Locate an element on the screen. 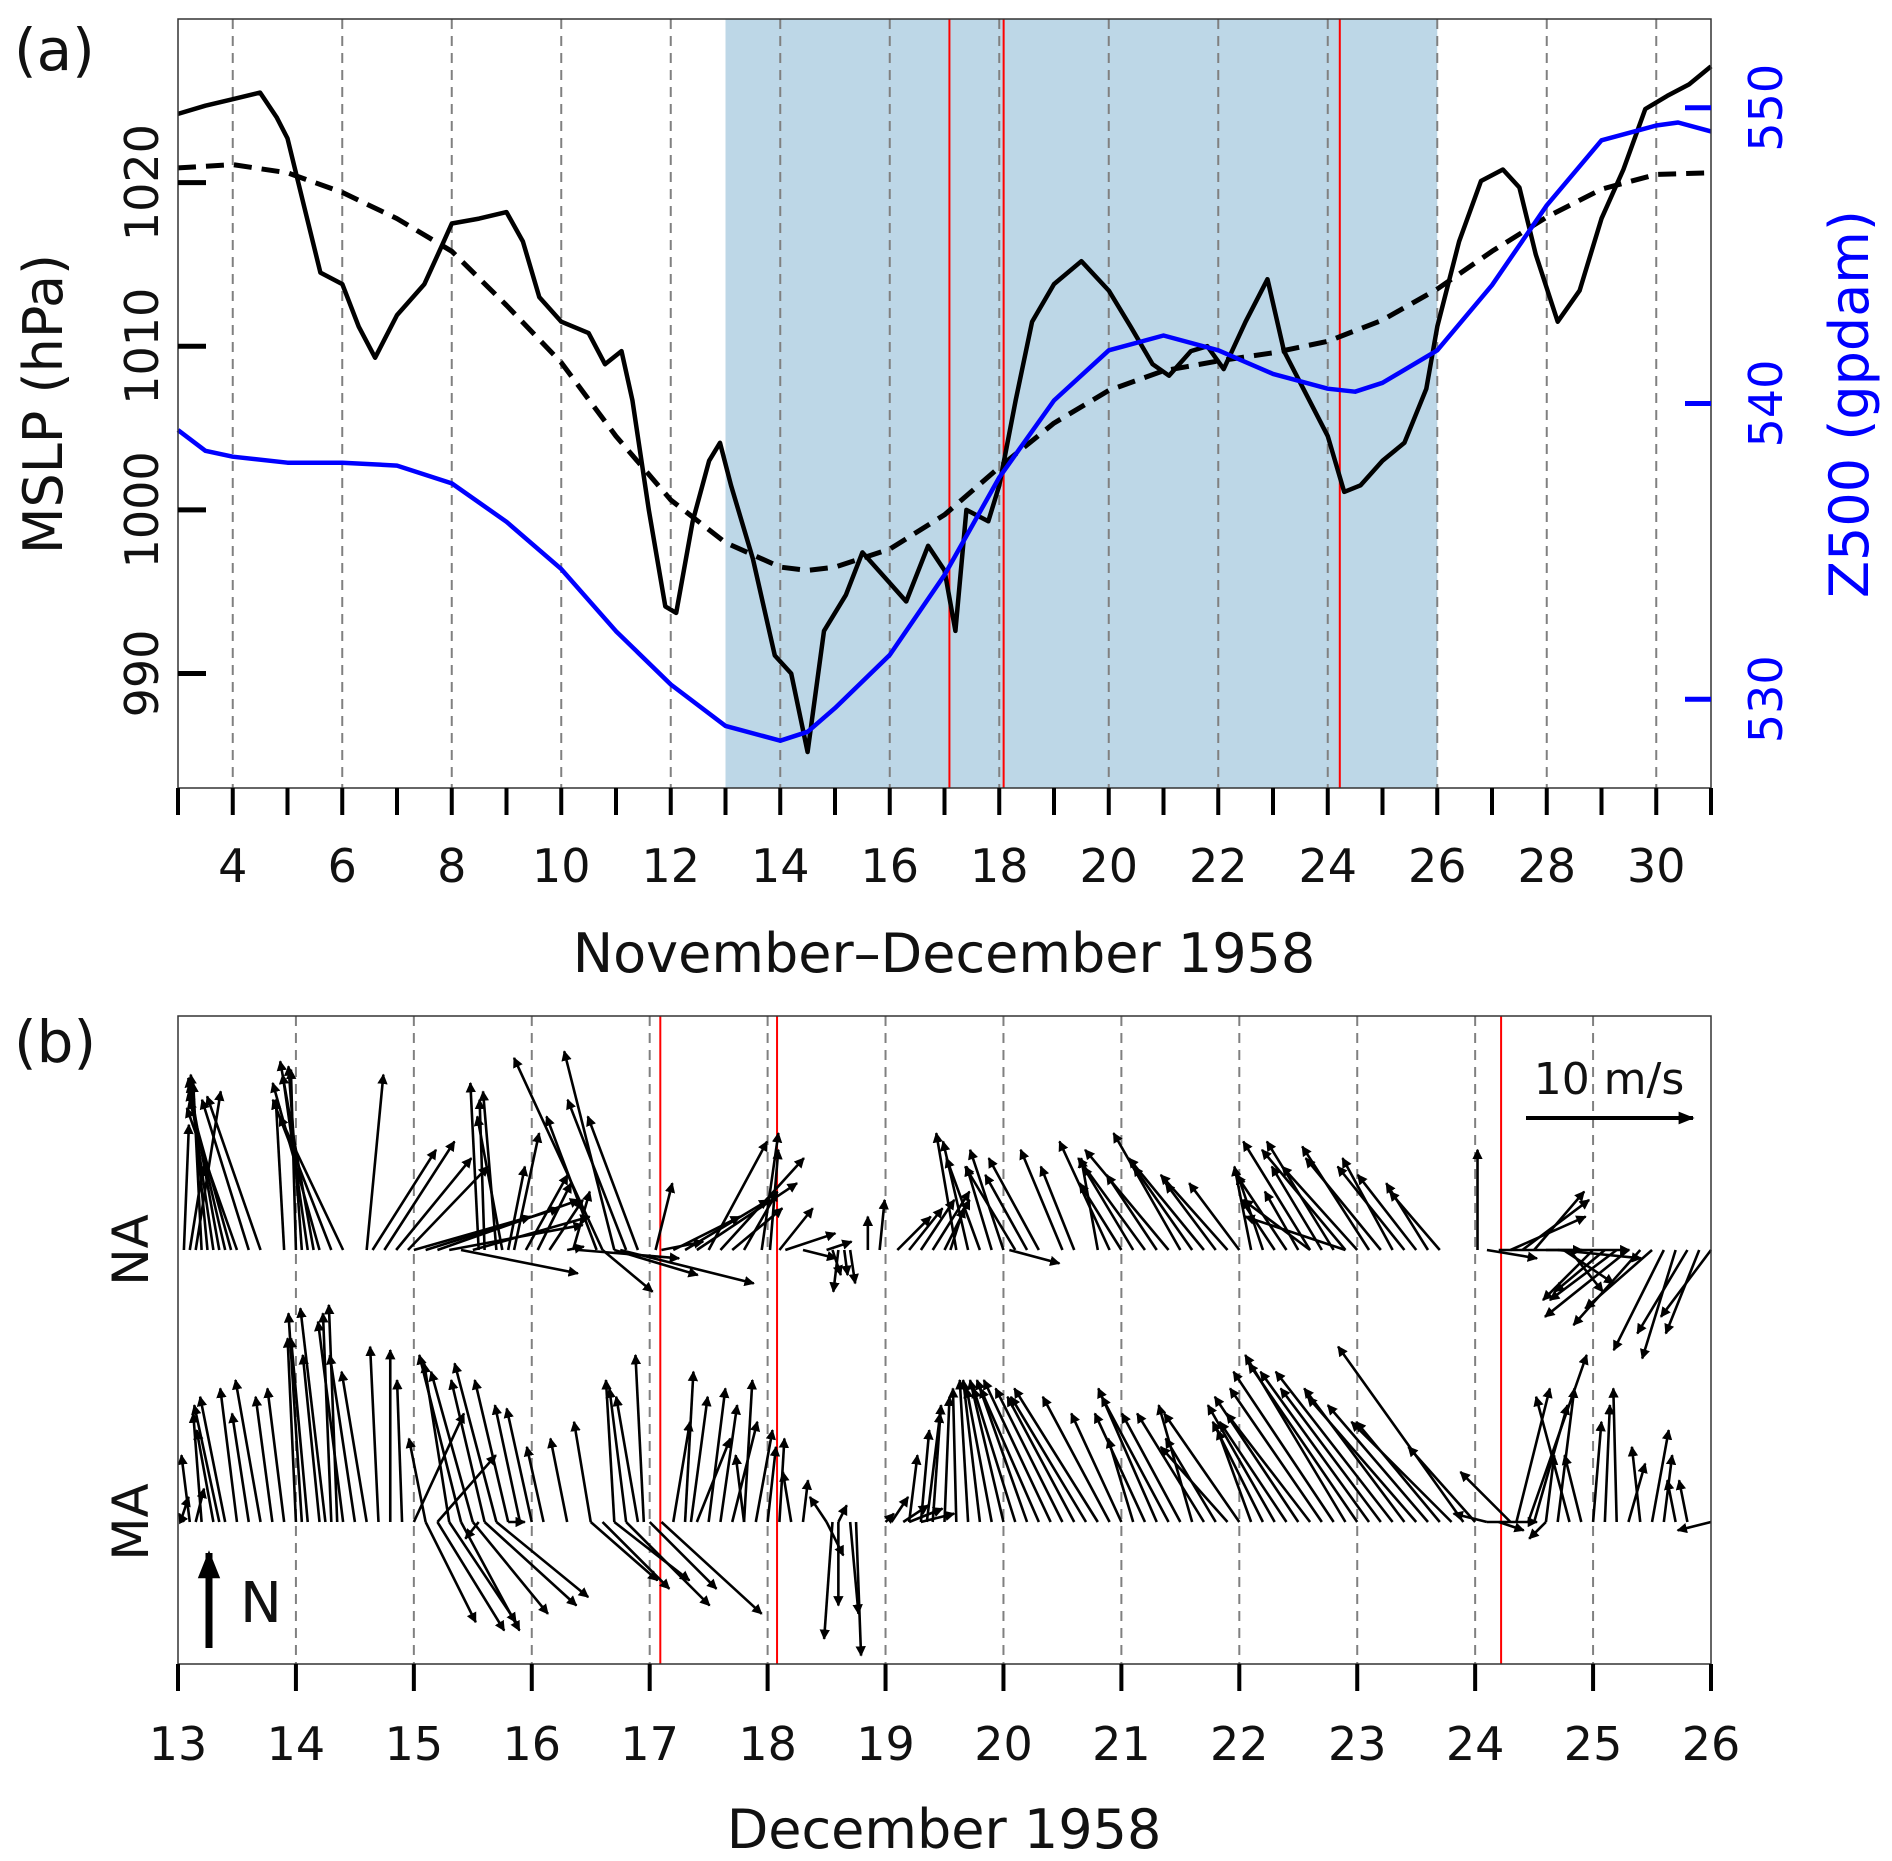 This screenshot has height=1861, width=1892. x-tick-label: 21 is located at coordinates (1121, 1744).